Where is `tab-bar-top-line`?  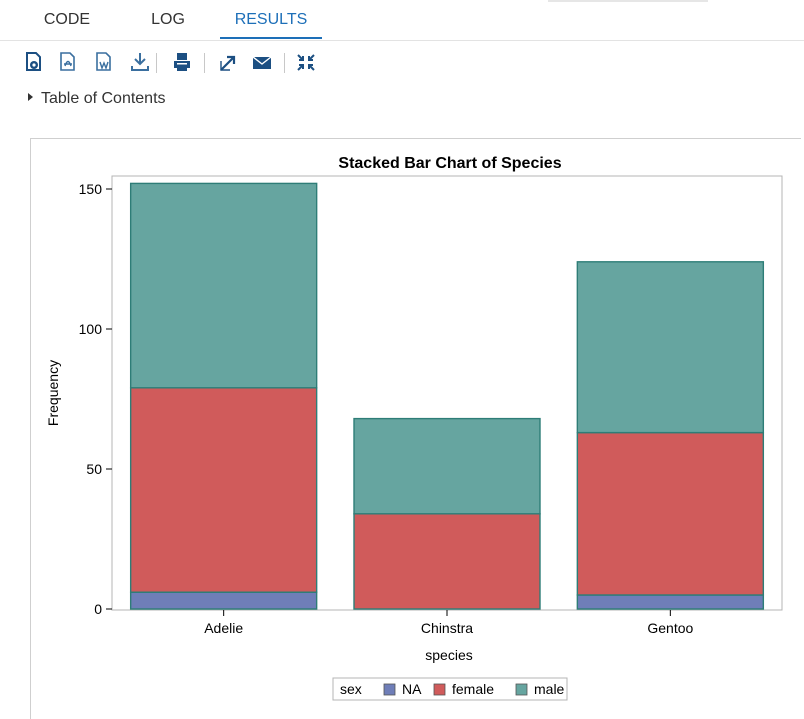 tab-bar-top-line is located at coordinates (628, 1).